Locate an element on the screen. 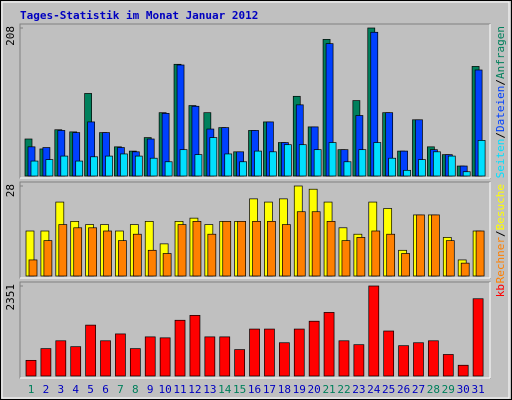 The height and width of the screenshot is (400, 512). y-tick-label: 28 is located at coordinates (10, 190).